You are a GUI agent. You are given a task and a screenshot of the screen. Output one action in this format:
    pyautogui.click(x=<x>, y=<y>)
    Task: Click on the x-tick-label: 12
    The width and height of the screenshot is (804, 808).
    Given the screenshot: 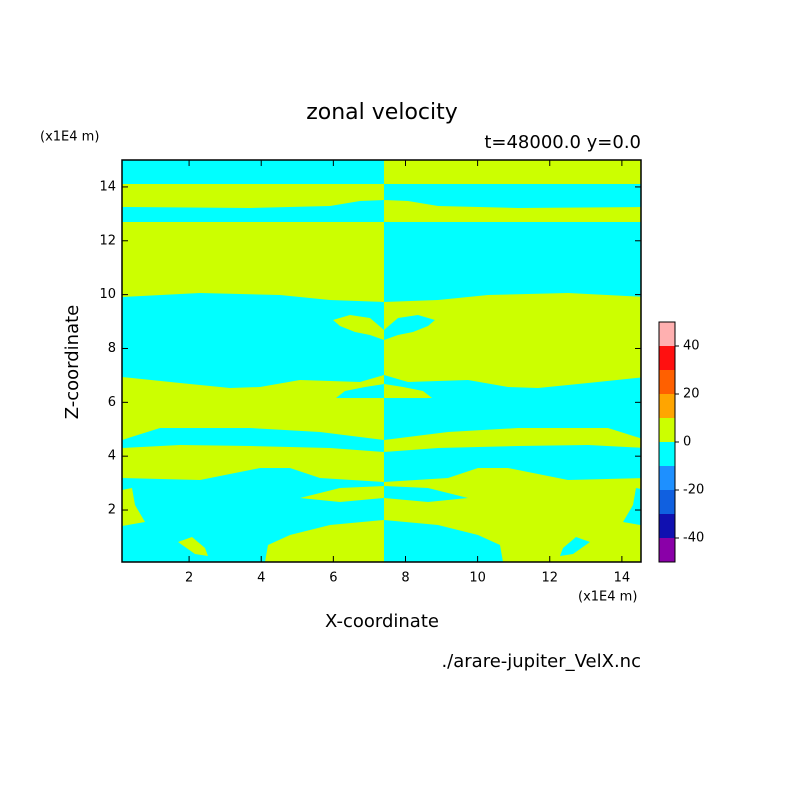 What is the action you would take?
    pyautogui.click(x=549, y=578)
    